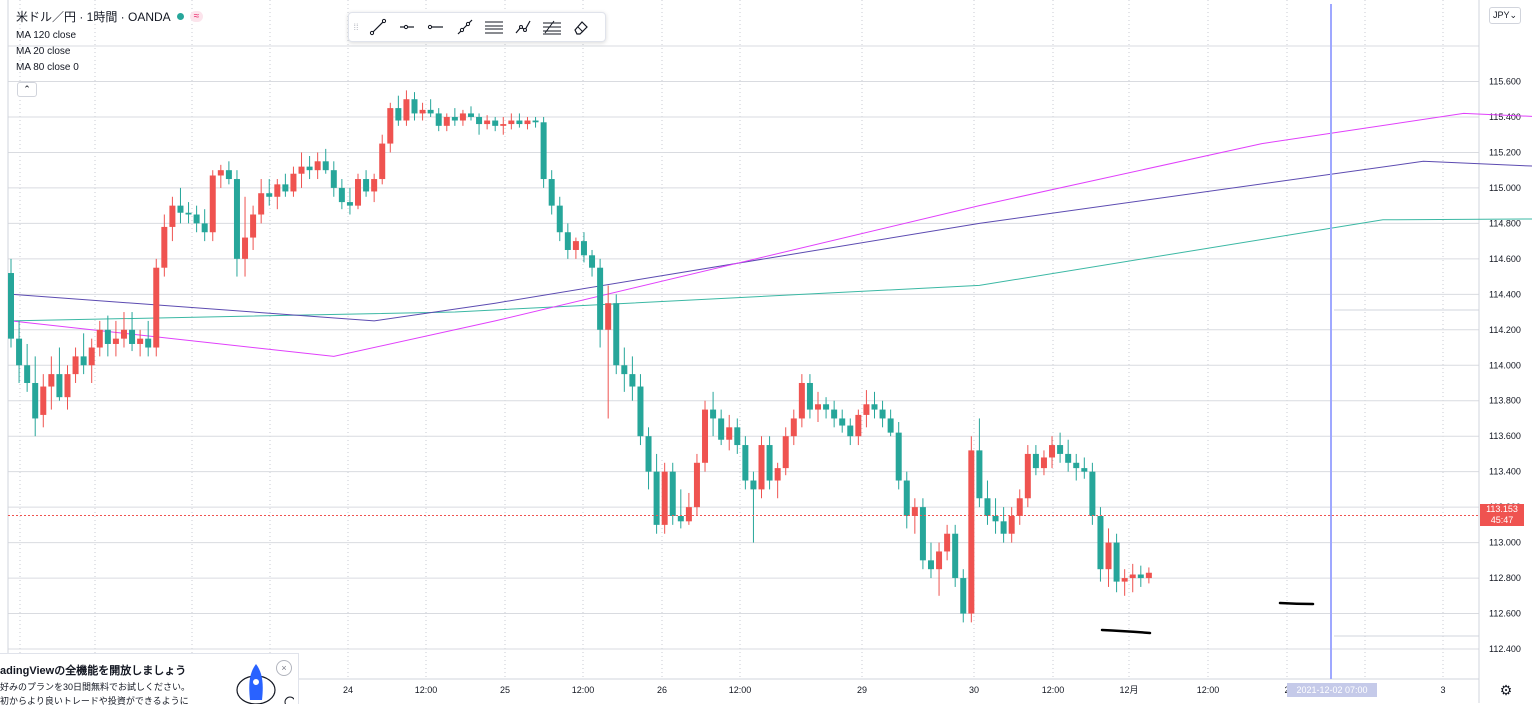 Image resolution: width=1532 pixels, height=707 pixels. I want to click on y-tick-label: 115.000, so click(1505, 188).